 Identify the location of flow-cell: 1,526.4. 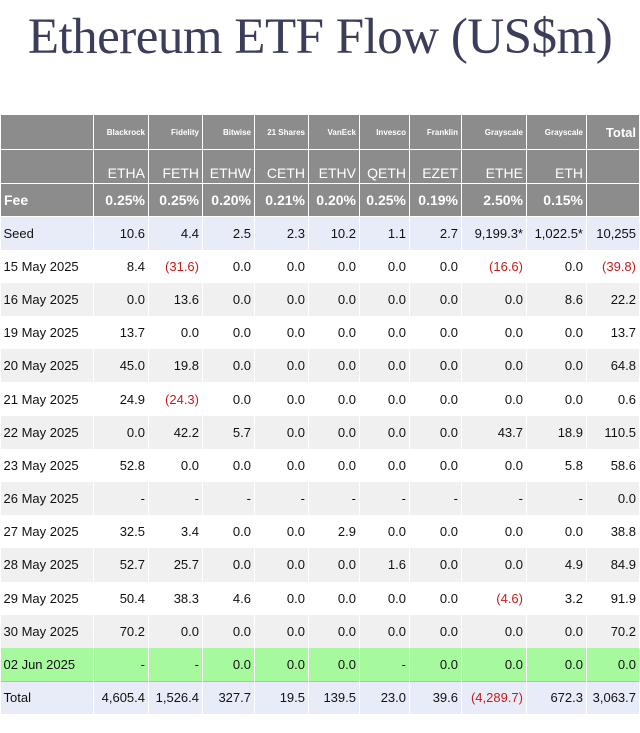
(175, 697).